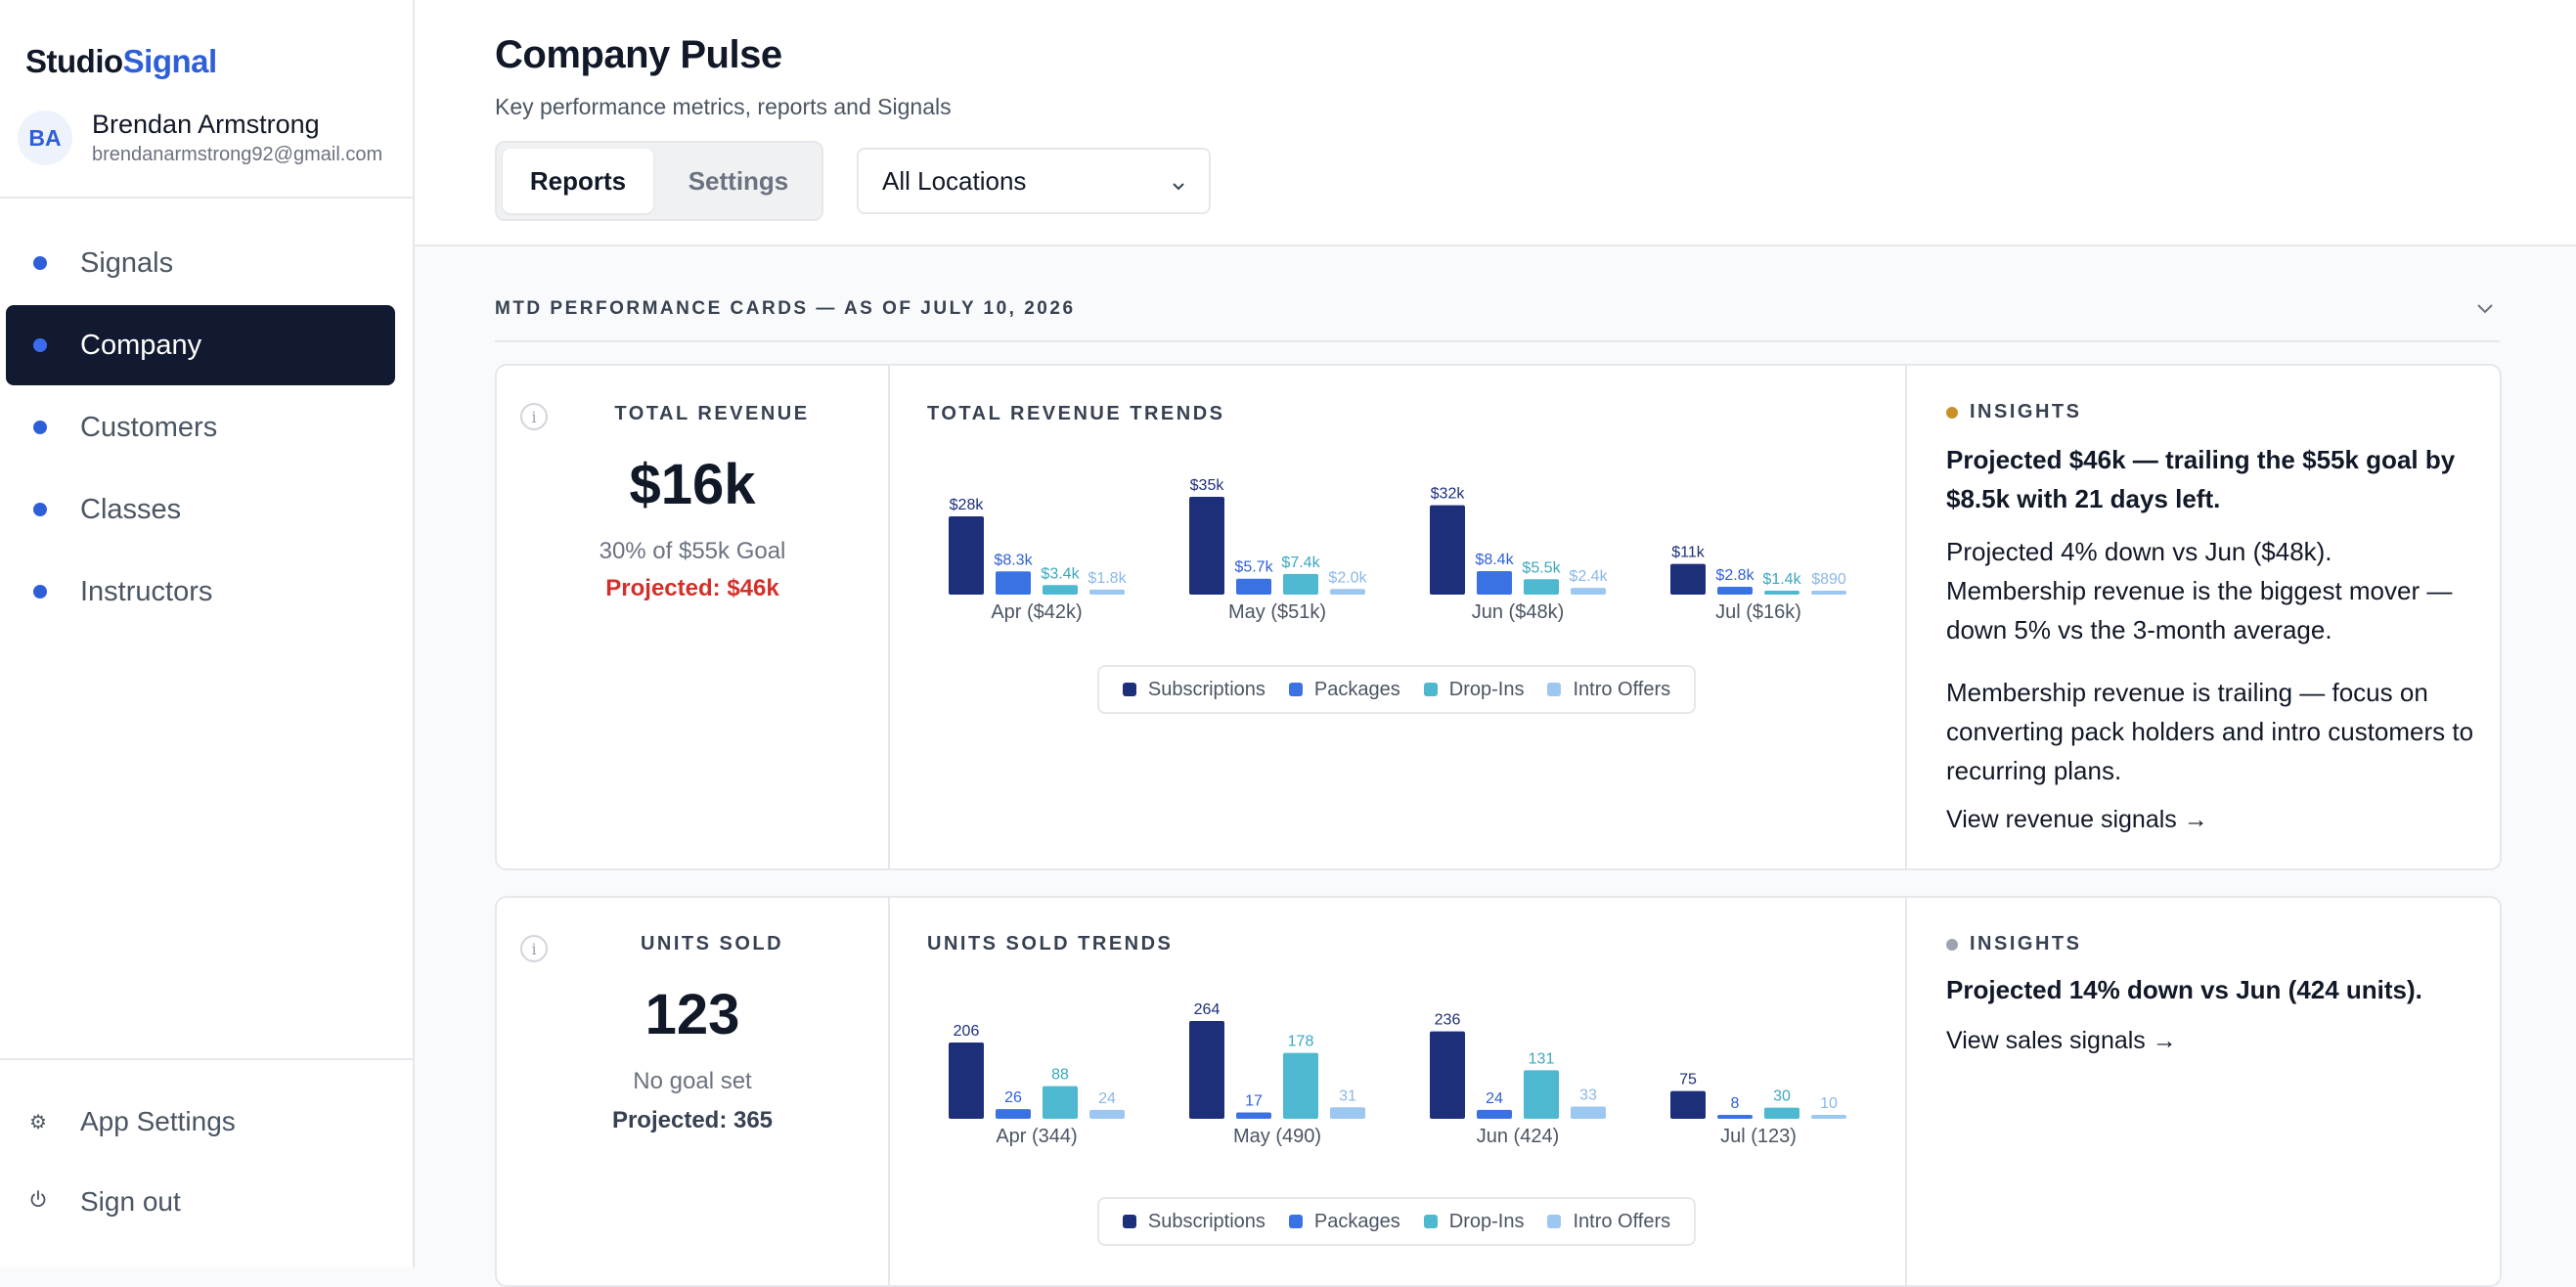 This screenshot has height=1287, width=2576. I want to click on category-label: Apr (344), so click(1036, 1136).